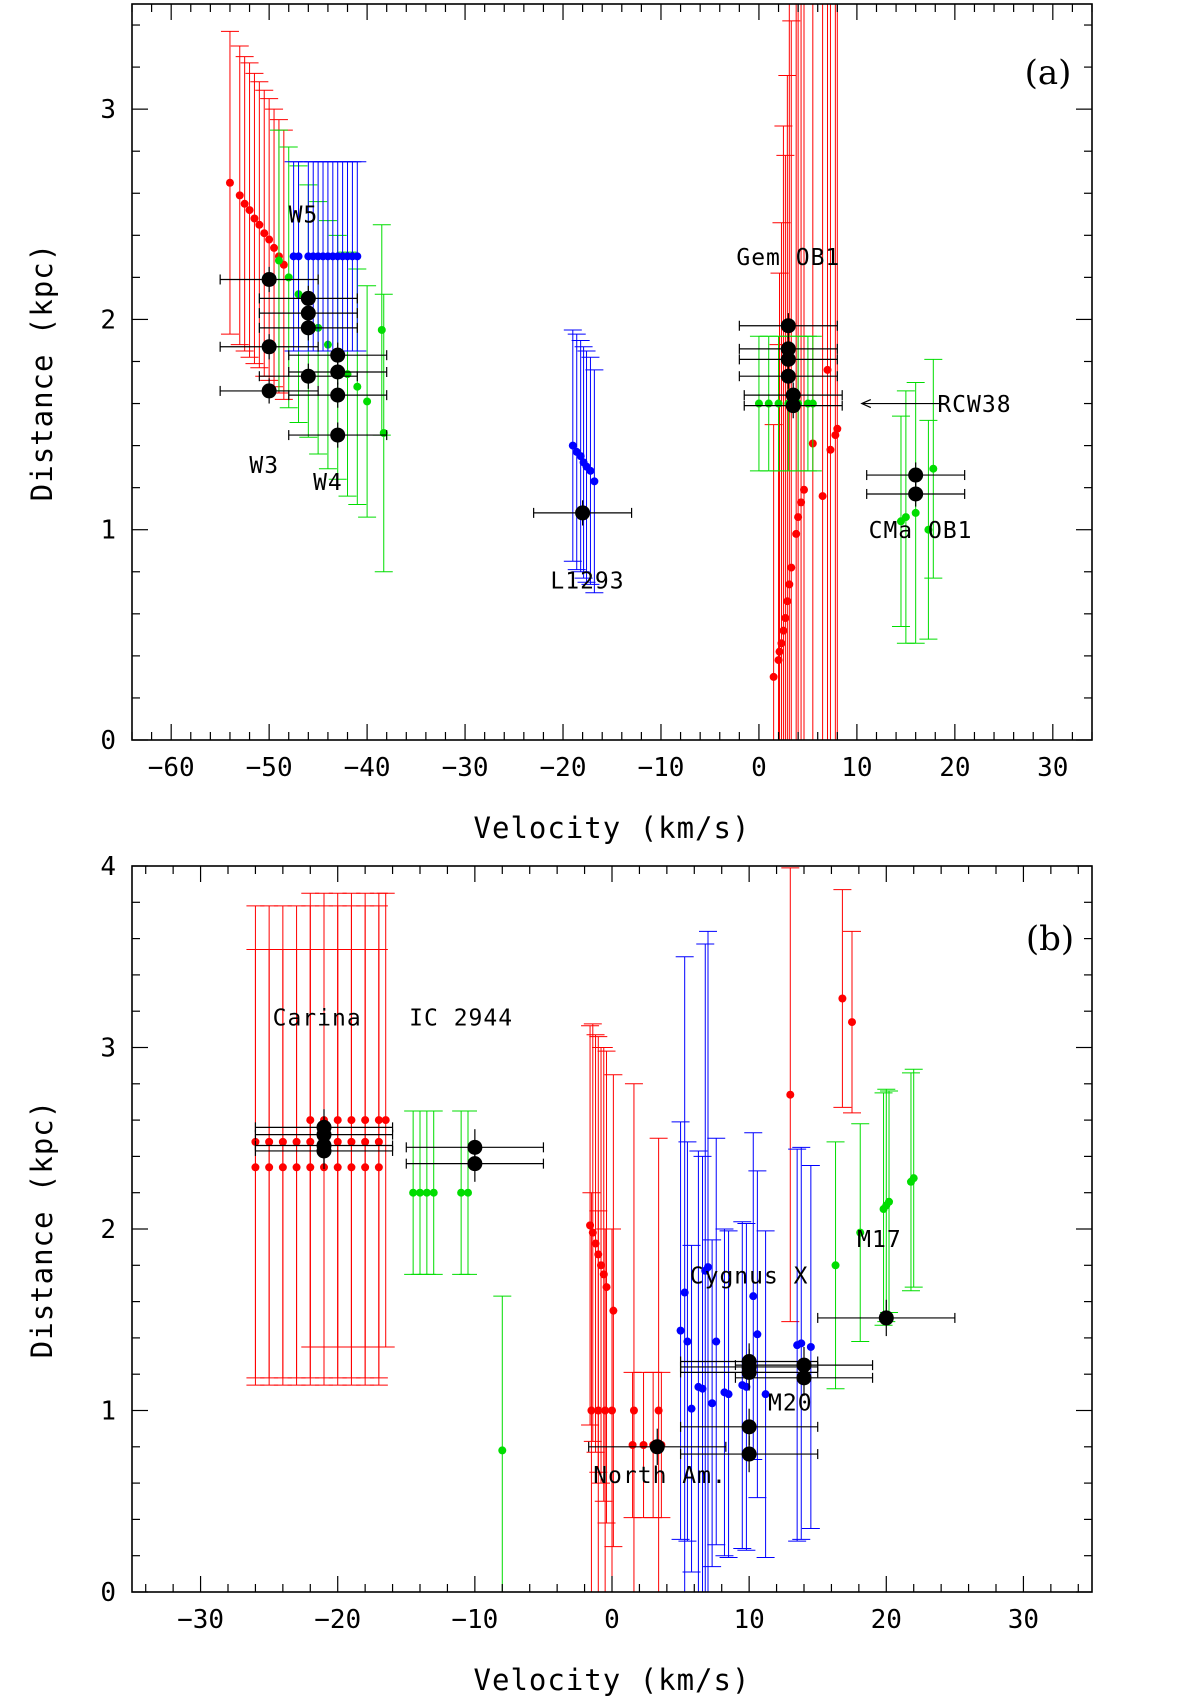  I want to click on series-green, so click(663, 1330).